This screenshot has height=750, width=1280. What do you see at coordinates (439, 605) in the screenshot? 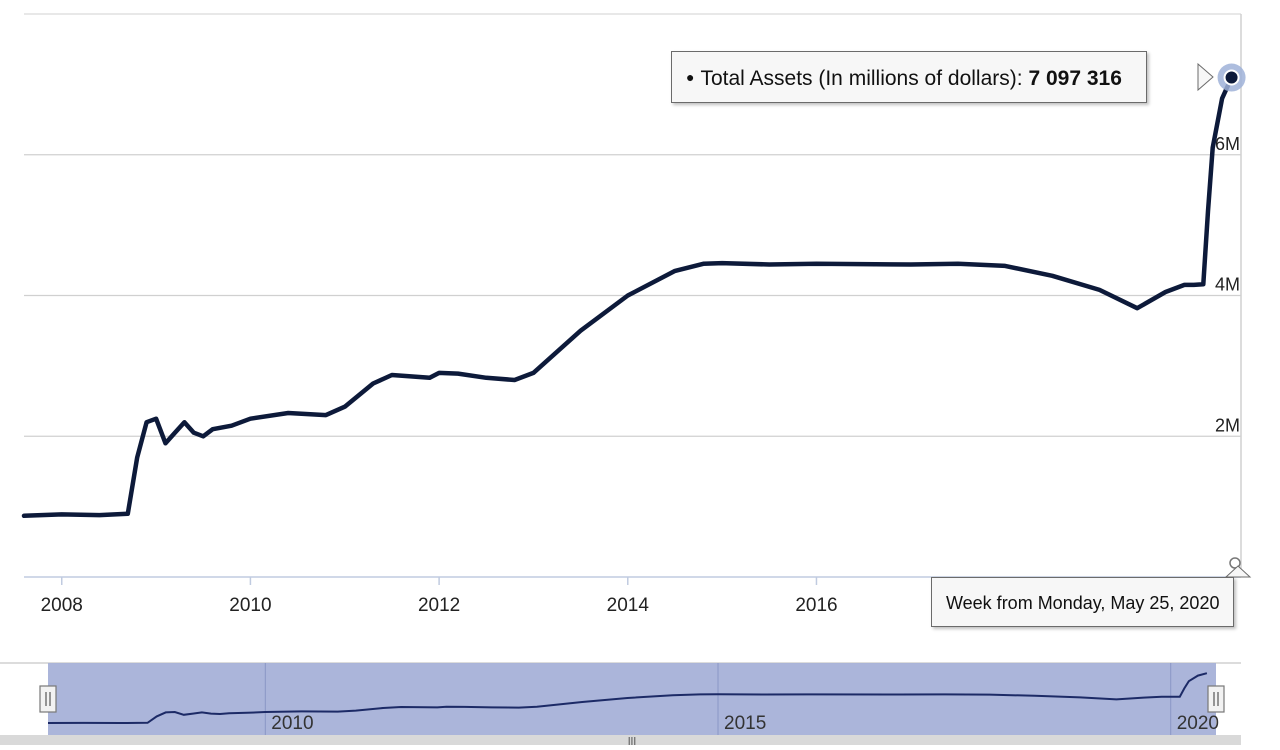
I see `x-tick-label: 2012` at bounding box center [439, 605].